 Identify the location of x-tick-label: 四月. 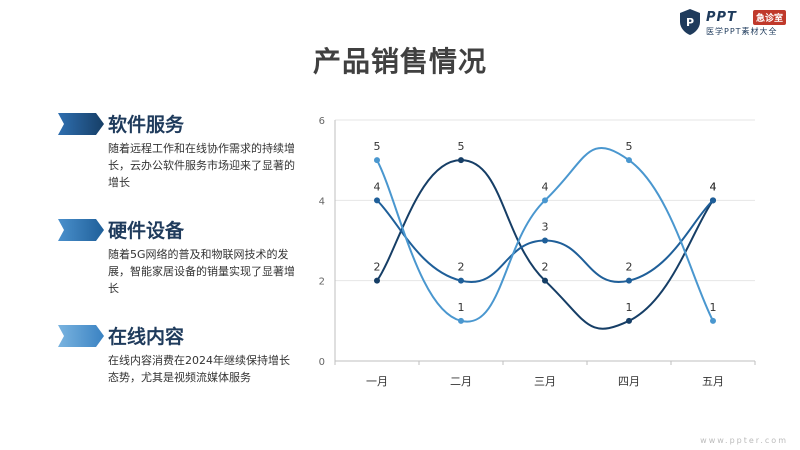
(629, 381).